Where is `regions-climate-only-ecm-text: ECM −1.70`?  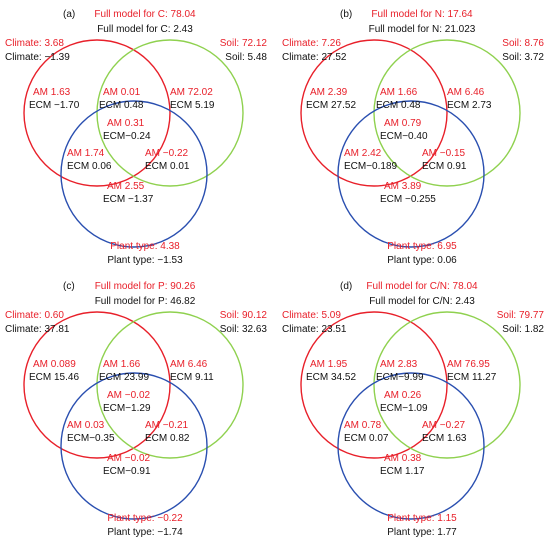
regions-climate-only-ecm-text: ECM −1.70 is located at coordinates (54, 105).